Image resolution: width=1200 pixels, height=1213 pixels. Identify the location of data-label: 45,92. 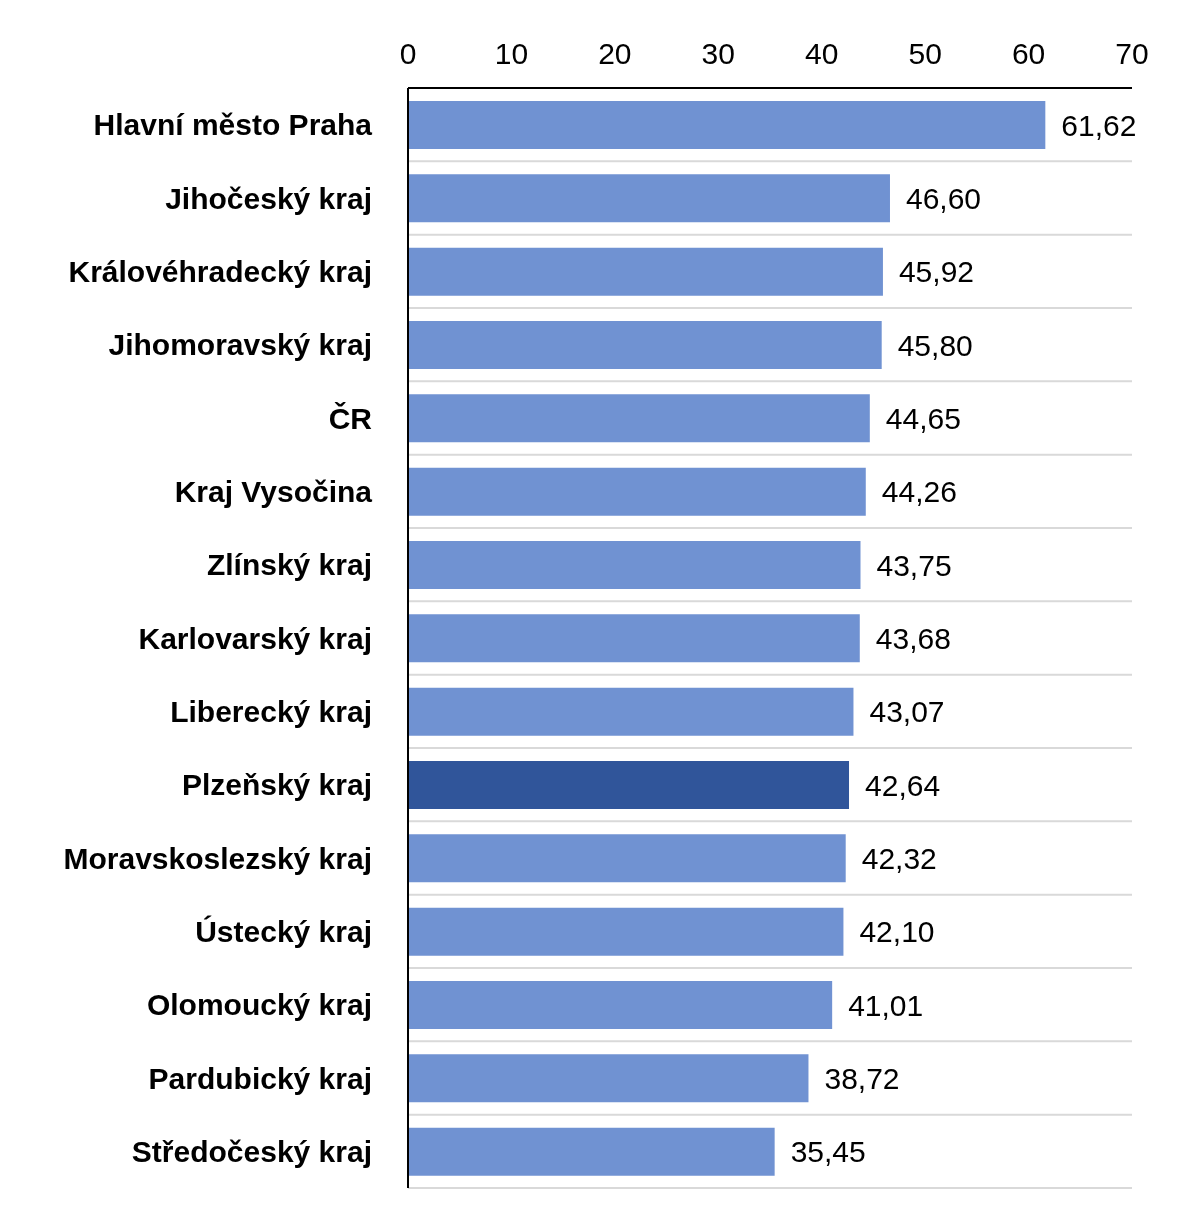
(936, 272).